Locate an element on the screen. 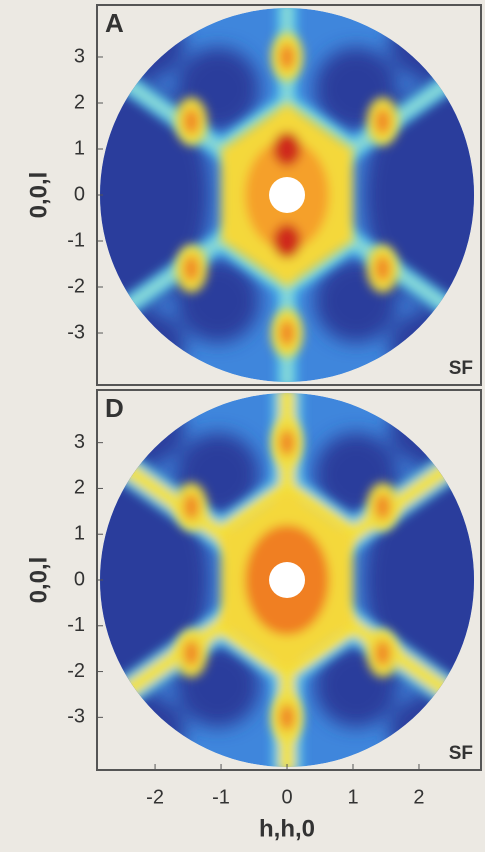 The width and height of the screenshot is (485, 852). x-tick-label: 1 is located at coordinates (352, 797).